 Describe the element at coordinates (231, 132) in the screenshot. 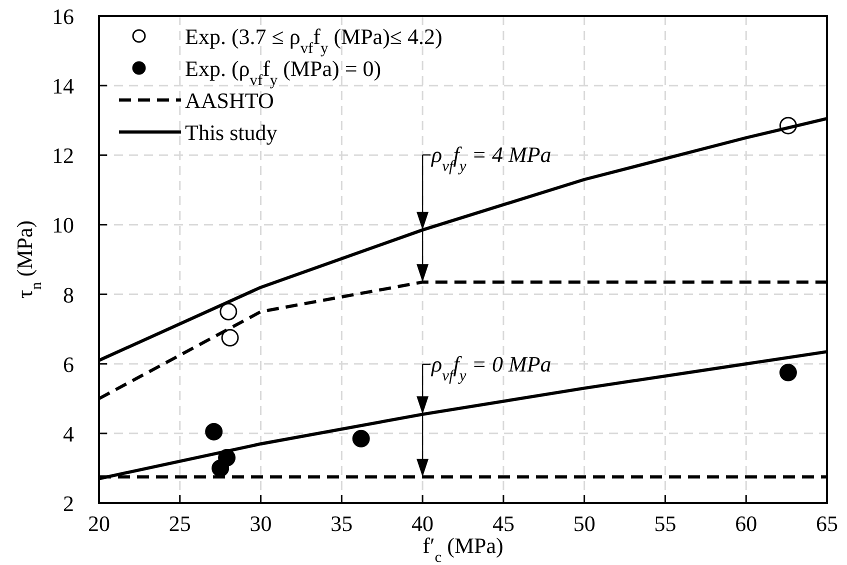

I see `legend-label: This study` at that location.